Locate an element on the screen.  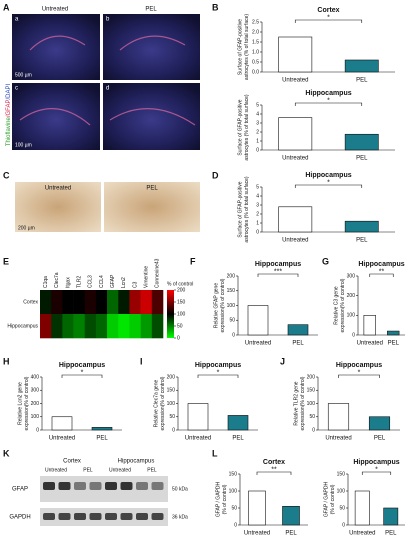
panel-letter: G is located at coordinates (325, 261).